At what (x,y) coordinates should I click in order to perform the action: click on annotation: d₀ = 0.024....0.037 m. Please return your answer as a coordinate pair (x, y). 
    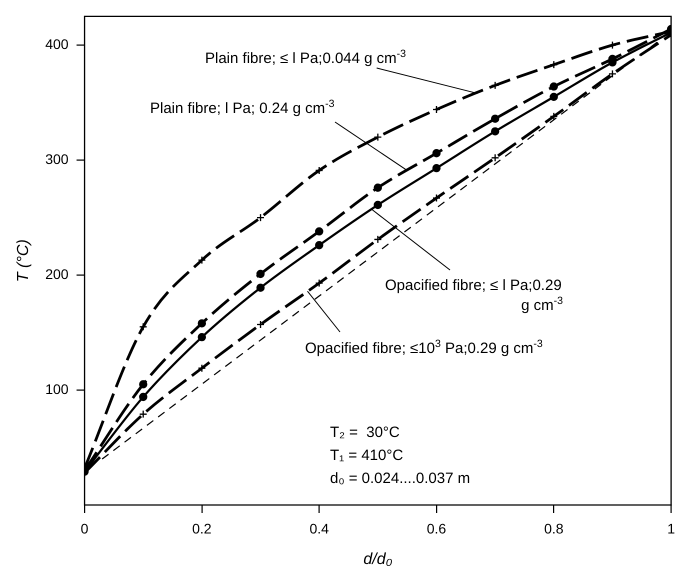
    Looking at the image, I should click on (400, 478).